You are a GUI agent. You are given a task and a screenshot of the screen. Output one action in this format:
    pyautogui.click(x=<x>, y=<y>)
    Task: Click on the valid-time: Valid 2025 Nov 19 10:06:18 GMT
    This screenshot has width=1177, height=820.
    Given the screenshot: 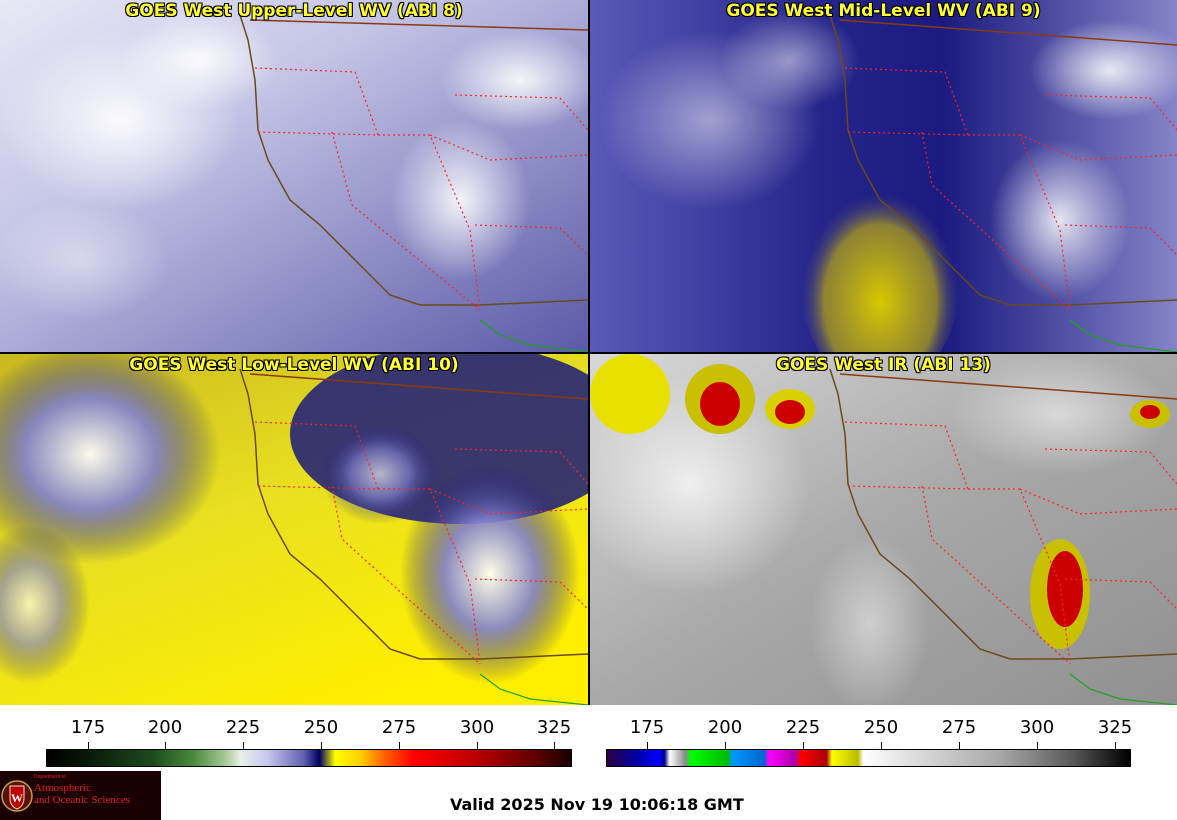 What is the action you would take?
    pyautogui.click(x=597, y=804)
    